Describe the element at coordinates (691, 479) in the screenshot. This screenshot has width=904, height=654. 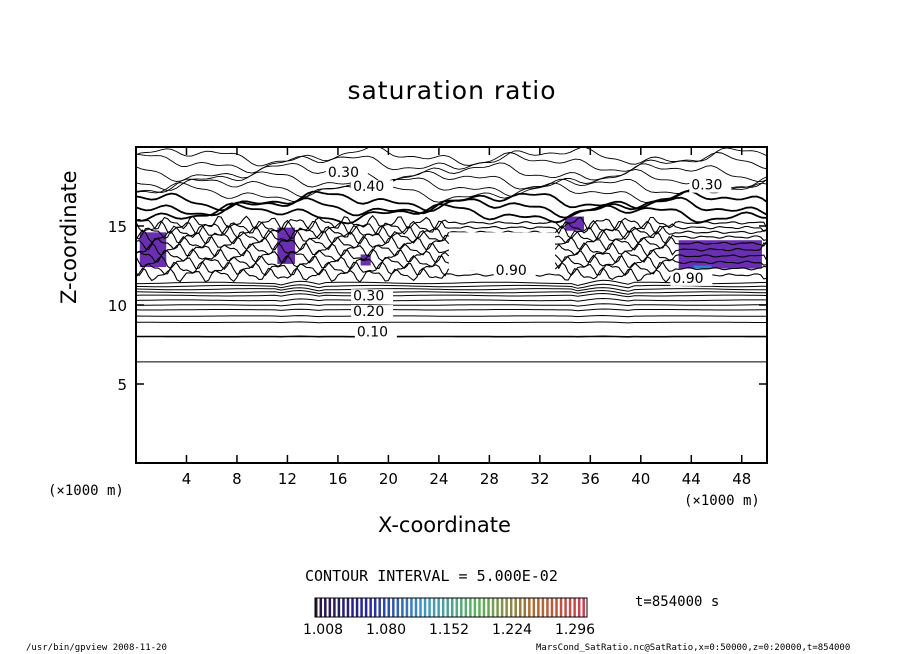
I see `x-tick-label-10: 44` at that location.